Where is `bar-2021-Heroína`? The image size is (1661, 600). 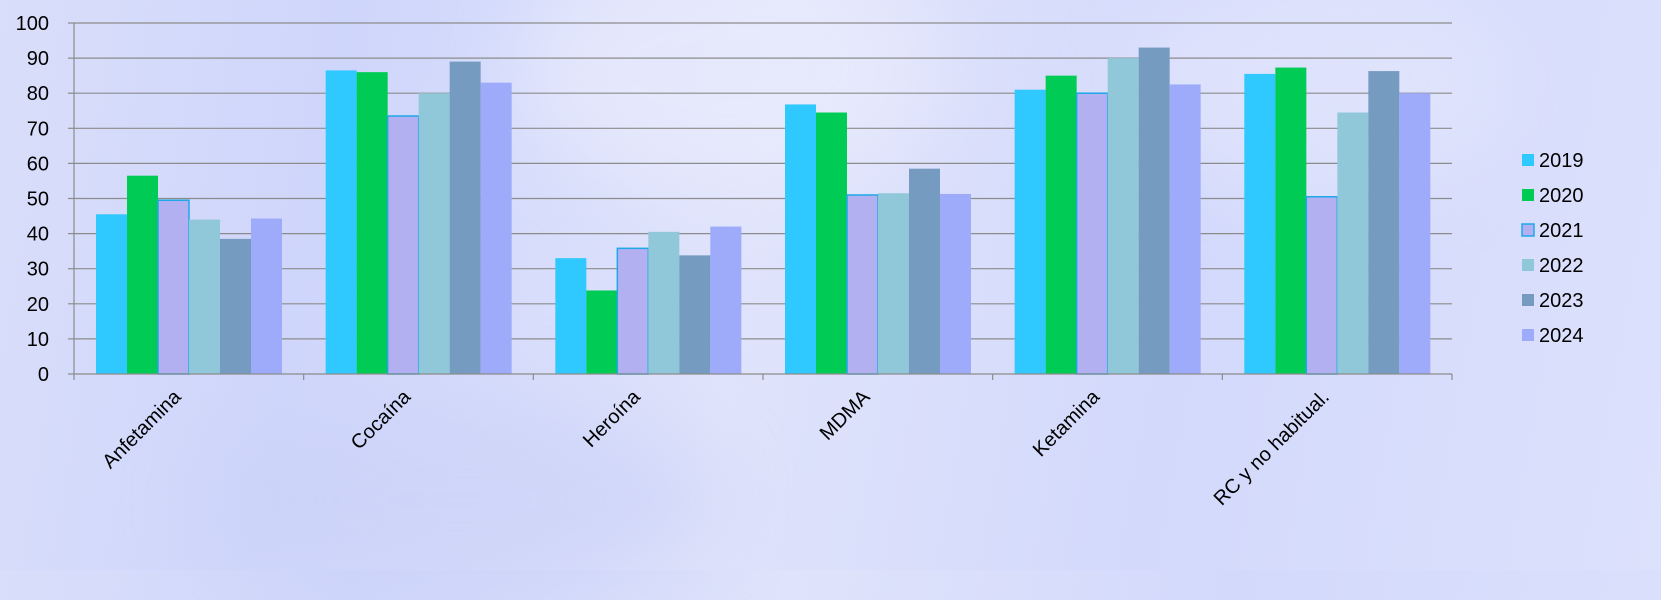
bar-2021-Heroína is located at coordinates (633, 311).